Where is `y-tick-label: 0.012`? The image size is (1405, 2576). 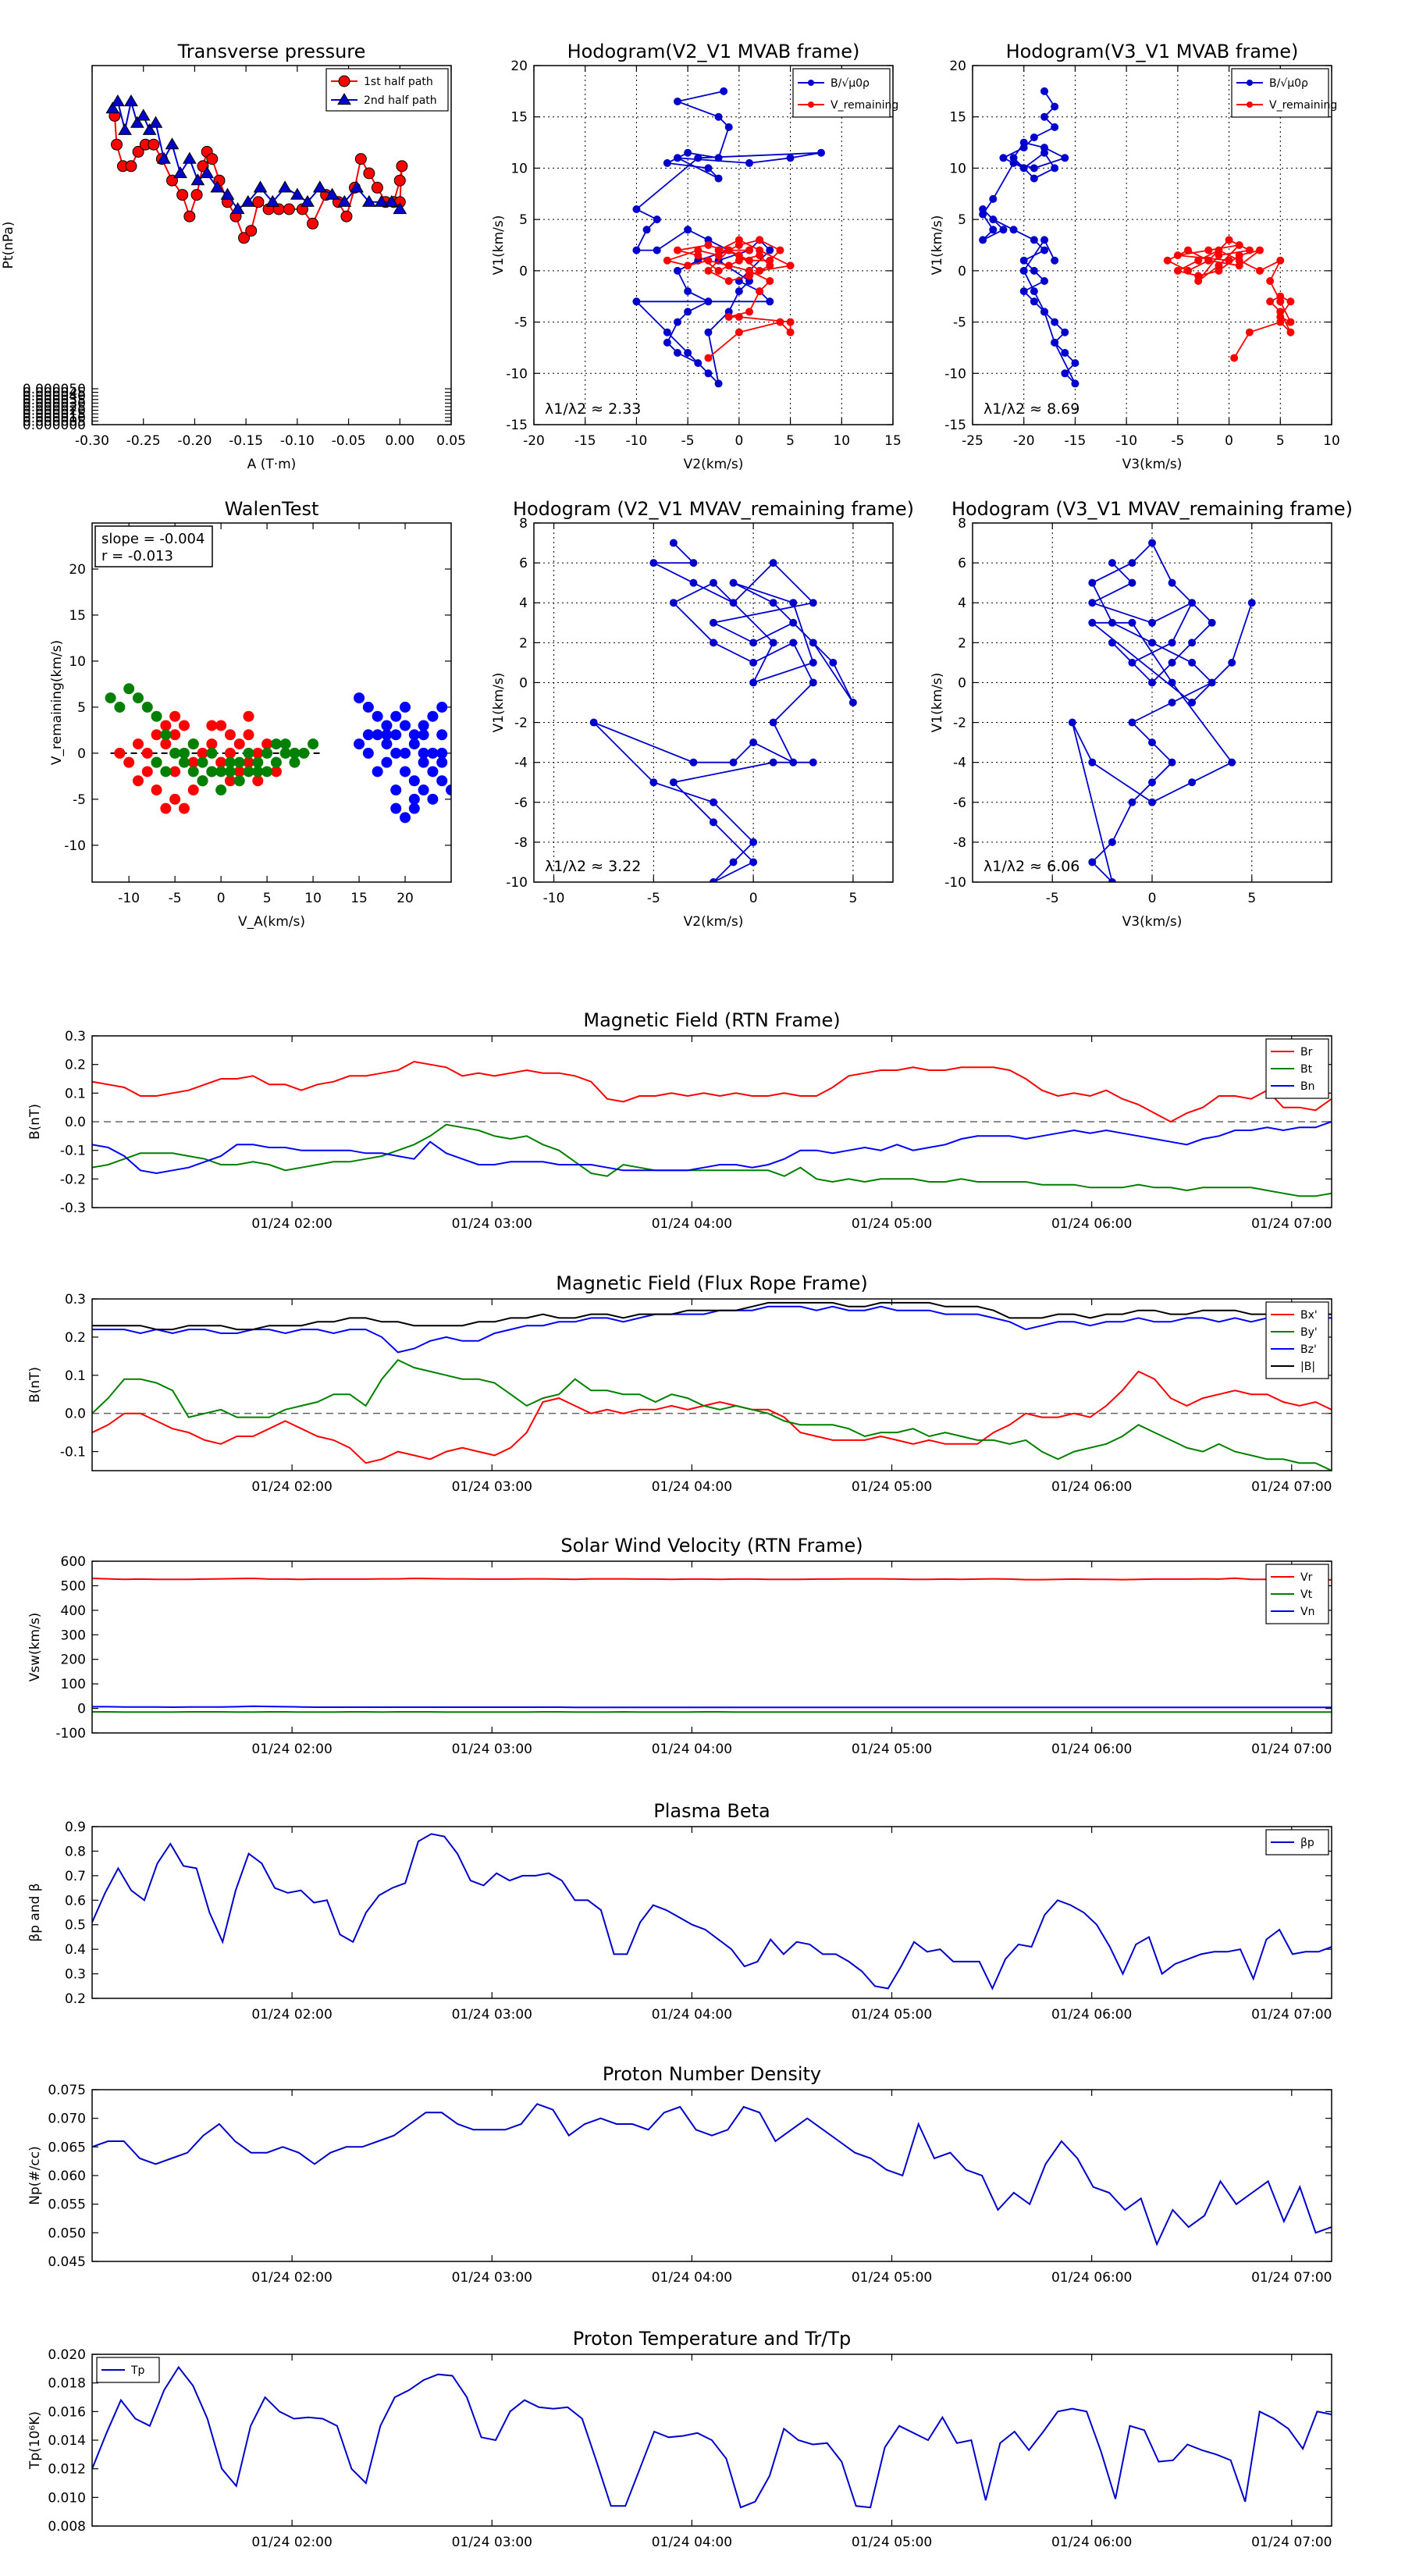 y-tick-label: 0.012 is located at coordinates (67, 2470).